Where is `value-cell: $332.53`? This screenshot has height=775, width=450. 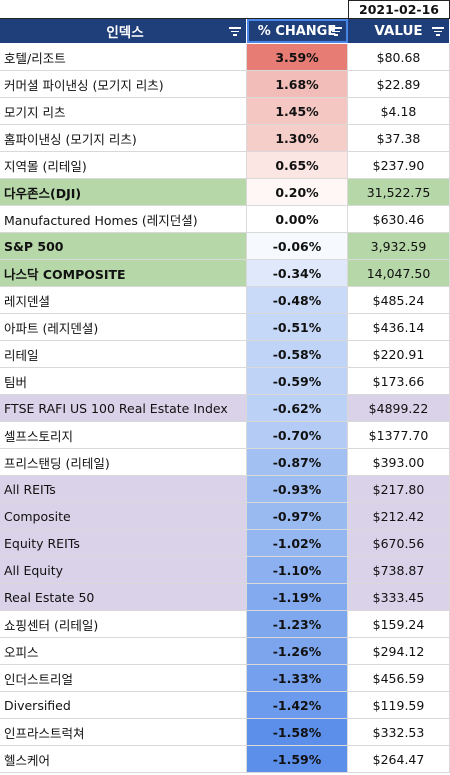 value-cell: $332.53 is located at coordinates (399, 732).